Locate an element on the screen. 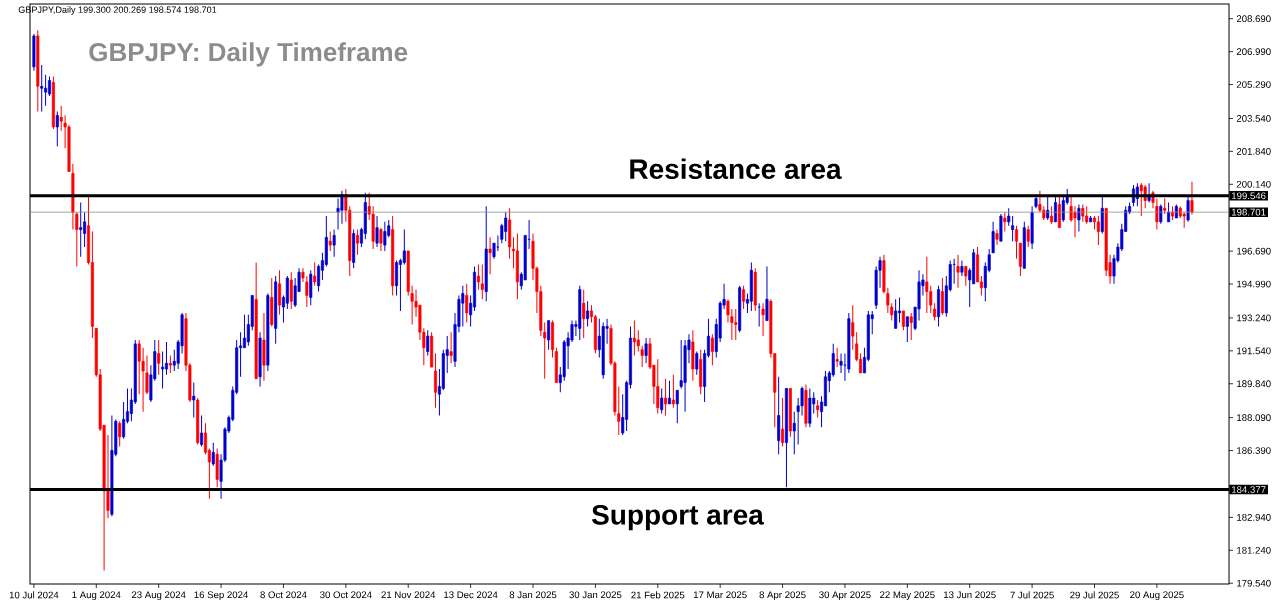 The image size is (1276, 604). y-tick-label: 179.540 is located at coordinates (1254, 583).